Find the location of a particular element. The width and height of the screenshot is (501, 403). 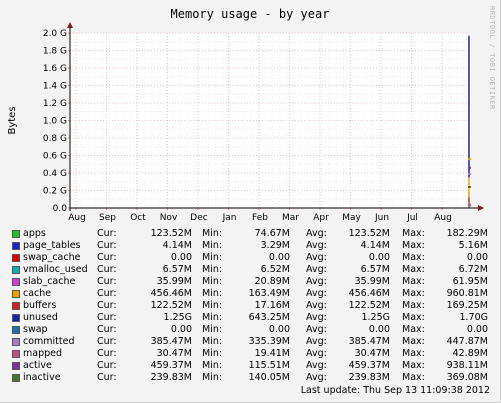

legend-cur-value: 385.47M is located at coordinates (171, 341).